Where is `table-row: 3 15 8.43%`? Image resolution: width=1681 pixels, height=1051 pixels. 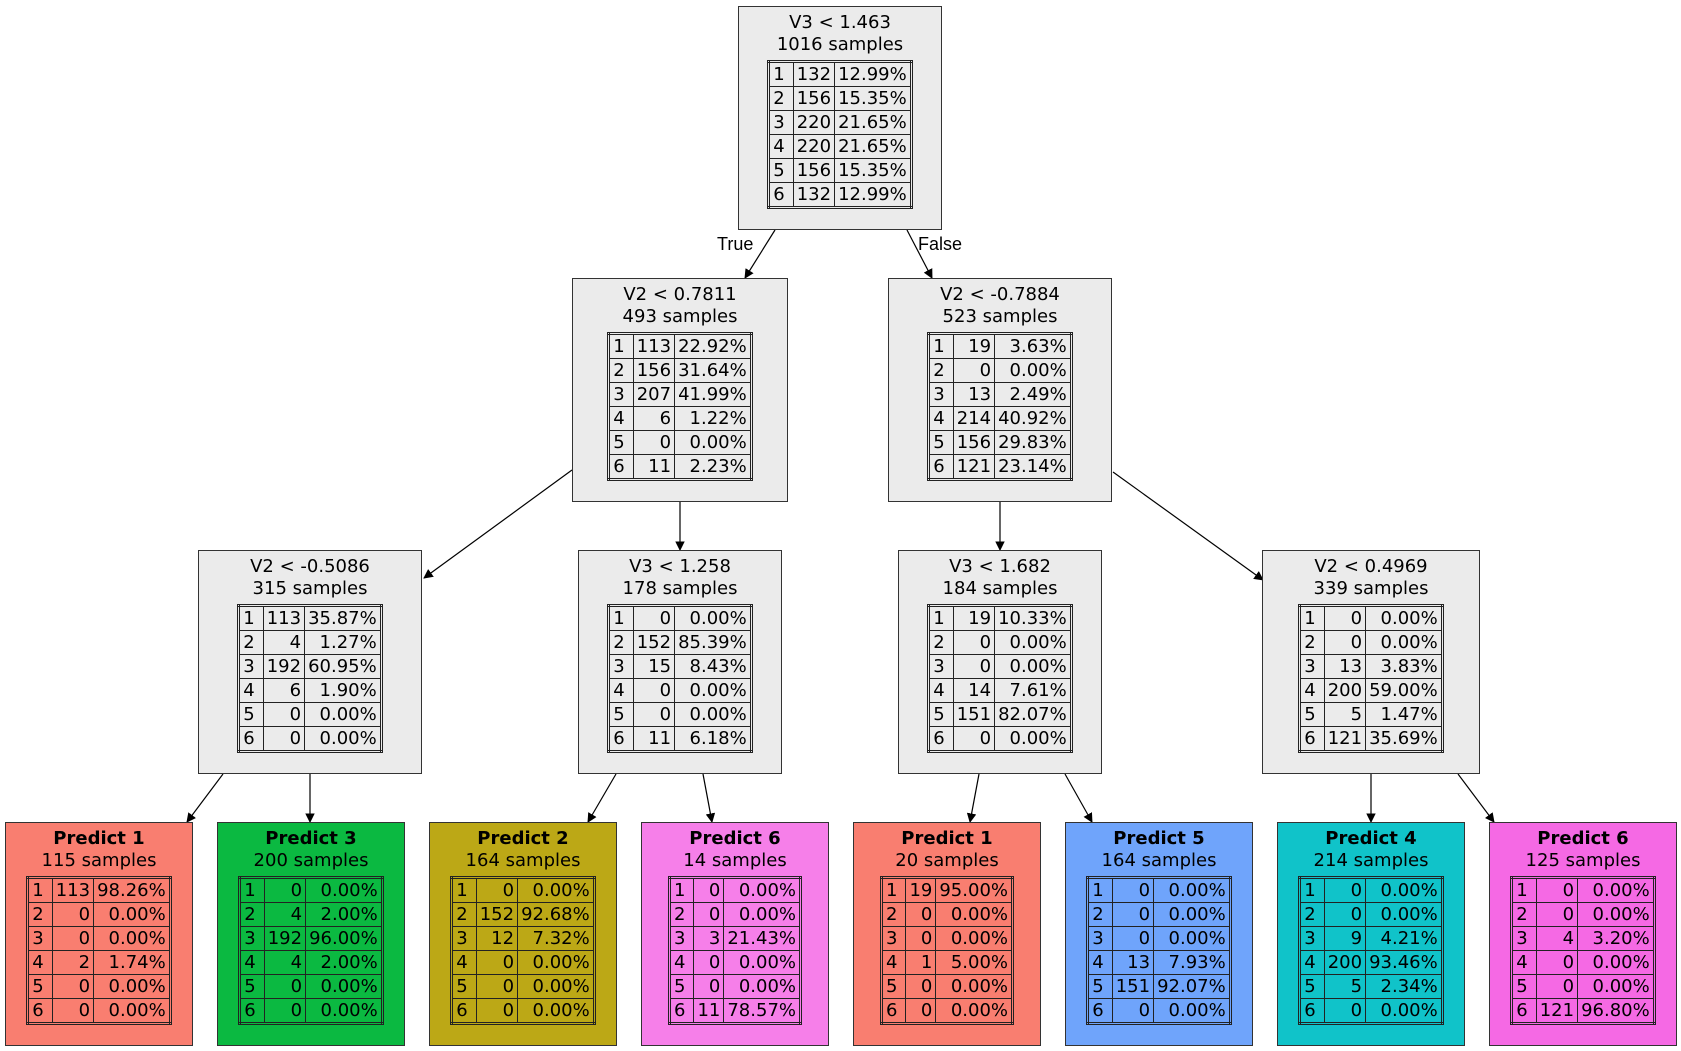
table-row: 3 15 8.43% is located at coordinates (680, 666).